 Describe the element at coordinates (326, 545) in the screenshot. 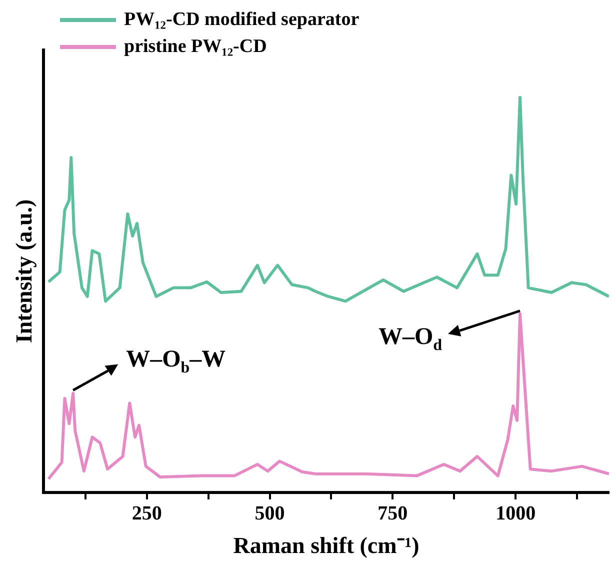

I see `x-axis-title: Raman shift (cm⁻¹)` at that location.